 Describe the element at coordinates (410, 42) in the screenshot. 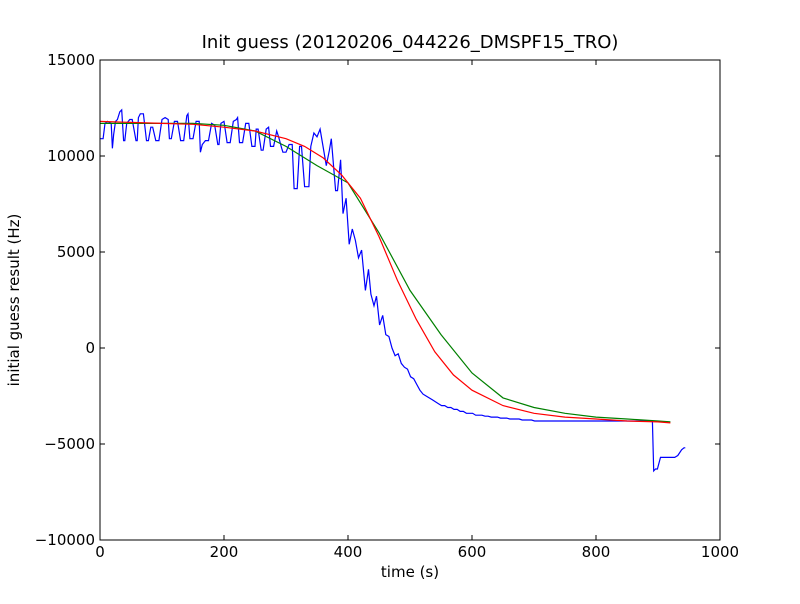

I see `chart-title: Init guess (20120206_044226_DMSPF15_TRO)` at that location.